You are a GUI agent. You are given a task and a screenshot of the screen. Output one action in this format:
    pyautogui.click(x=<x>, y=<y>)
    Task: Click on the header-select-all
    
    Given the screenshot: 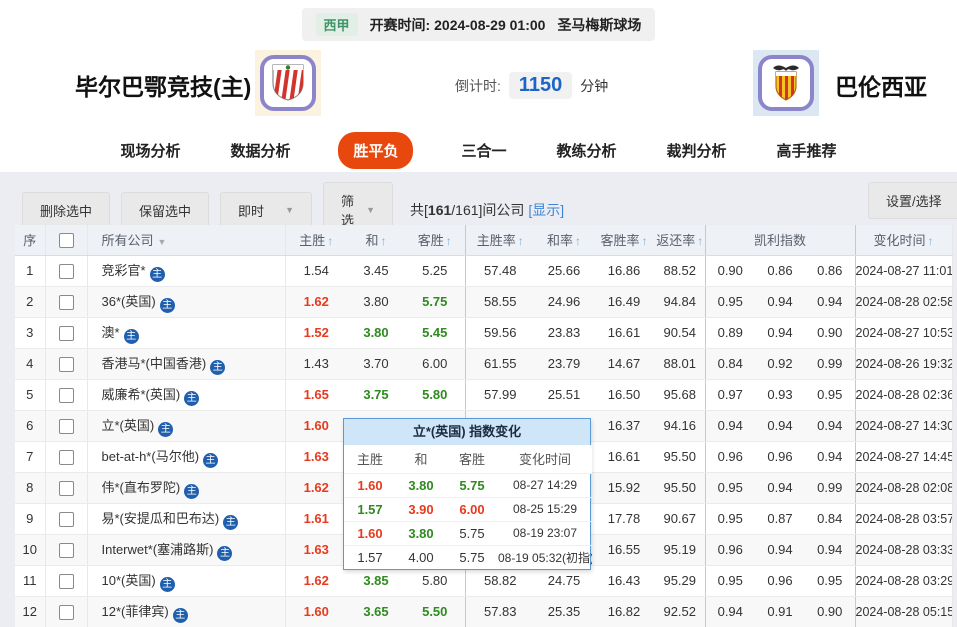 What is the action you would take?
    pyautogui.click(x=66, y=240)
    